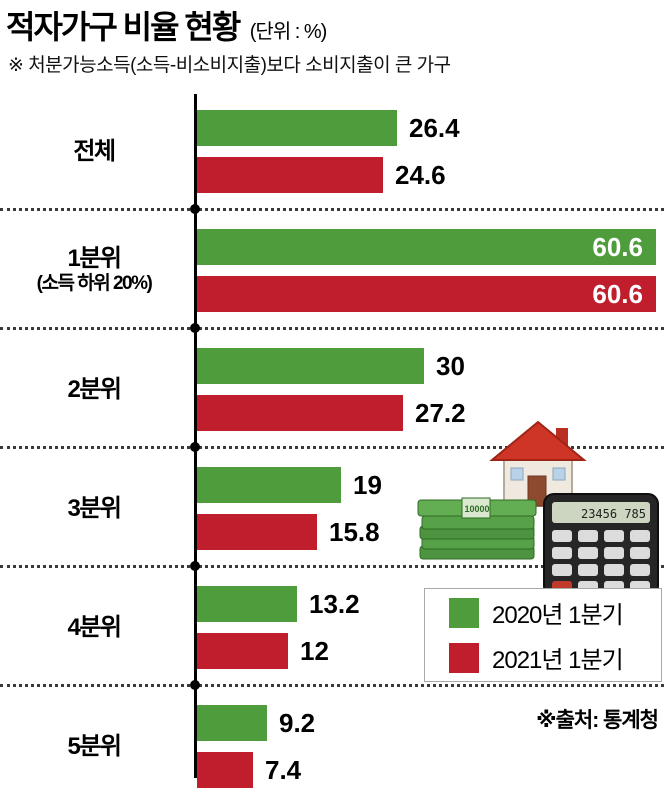  I want to click on bar-2020: 30, so click(331, 366).